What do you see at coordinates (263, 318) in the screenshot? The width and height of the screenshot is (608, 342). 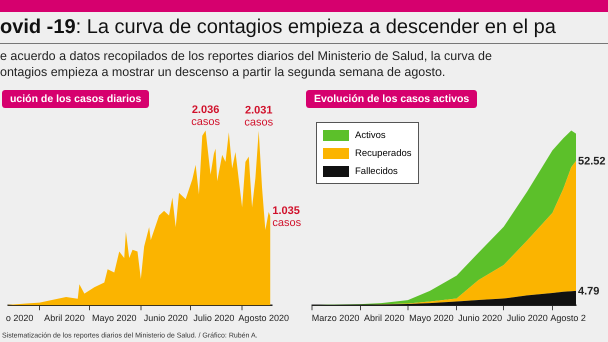 I see `x-tick-label: Agosto 2020` at bounding box center [263, 318].